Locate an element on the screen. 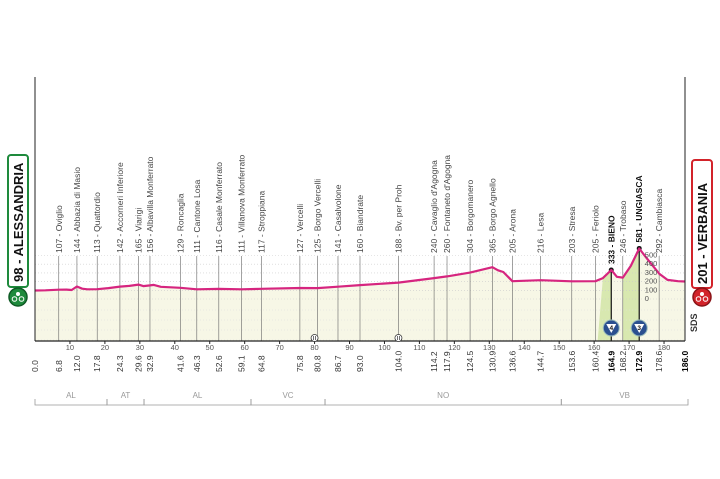 Image resolution: width=720 pixels, height=479 pixels. waypoint-label: 292 - Cambiasca is located at coordinates (659, 220).